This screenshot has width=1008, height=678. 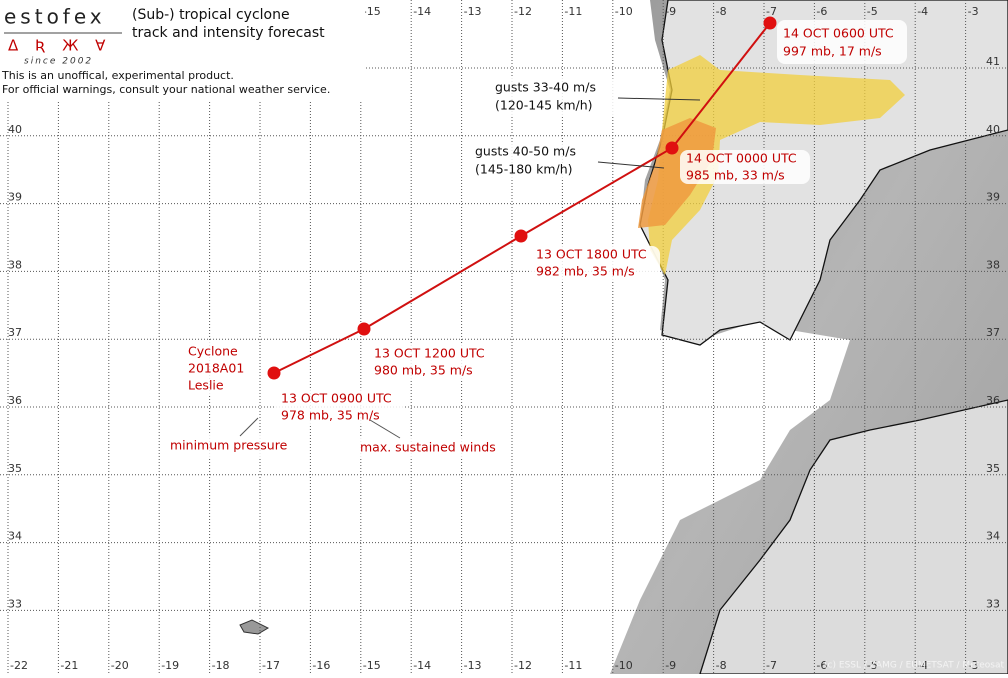 I want to click on track-details: 980 mb, 35 m/s, so click(x=423, y=370).